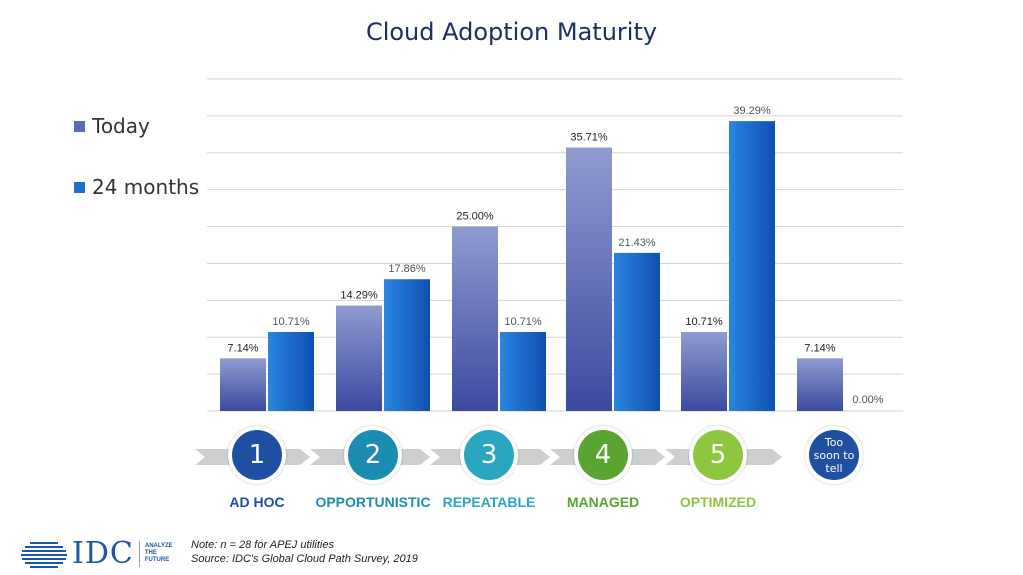 The width and height of the screenshot is (1023, 575). What do you see at coordinates (407, 269) in the screenshot?
I see `data-label-24-months-2: 17.86%` at bounding box center [407, 269].